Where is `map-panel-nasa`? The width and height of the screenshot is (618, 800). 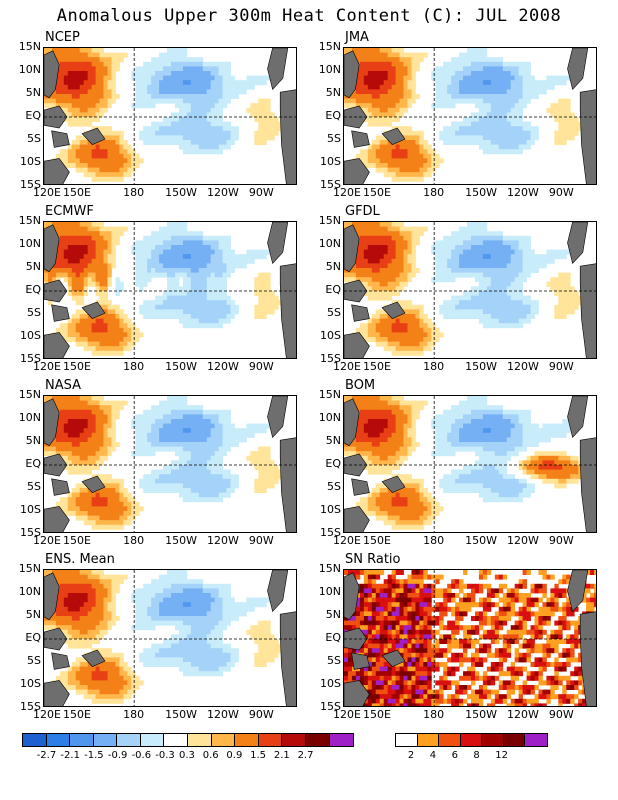 map-panel-nasa is located at coordinates (170, 464).